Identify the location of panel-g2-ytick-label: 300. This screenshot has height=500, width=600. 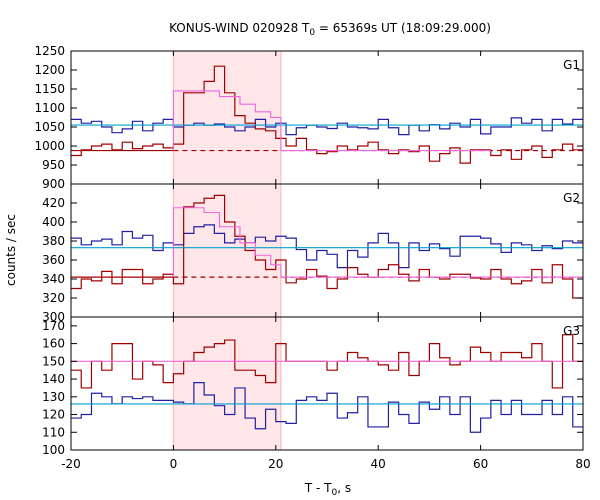
(53, 317).